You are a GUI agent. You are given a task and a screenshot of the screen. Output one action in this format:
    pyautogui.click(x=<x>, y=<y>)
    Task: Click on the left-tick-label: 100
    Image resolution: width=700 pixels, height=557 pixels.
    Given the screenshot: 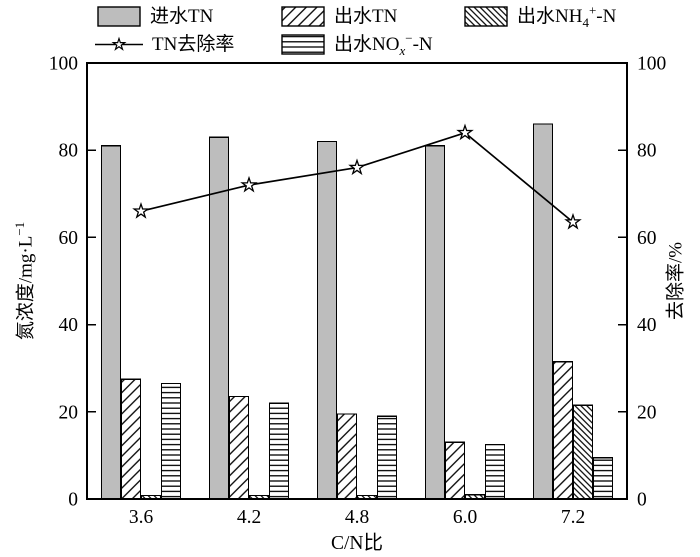 What is the action you would take?
    pyautogui.click(x=63, y=64)
    